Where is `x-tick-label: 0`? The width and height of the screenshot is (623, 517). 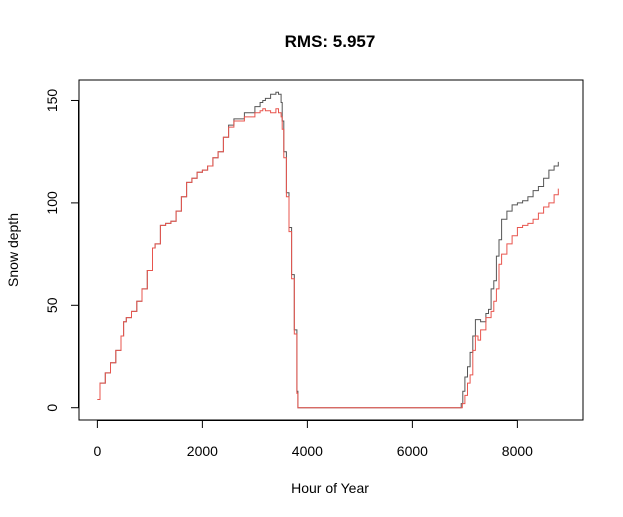 x-tick-label: 0 is located at coordinates (97, 451).